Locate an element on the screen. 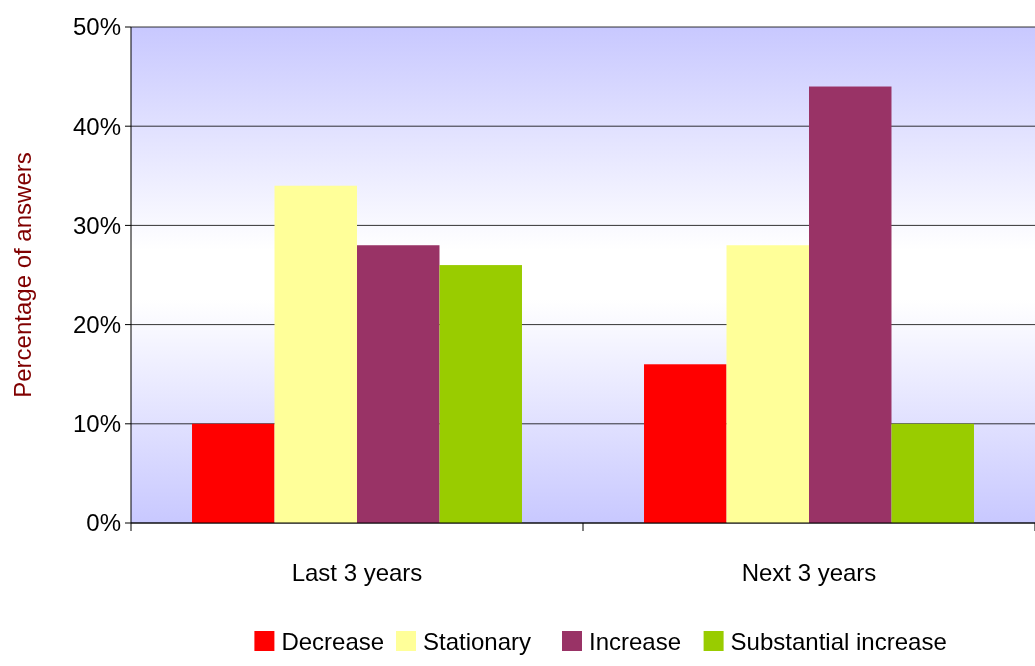 The height and width of the screenshot is (666, 1035). legend-label: Increase is located at coordinates (635, 641).